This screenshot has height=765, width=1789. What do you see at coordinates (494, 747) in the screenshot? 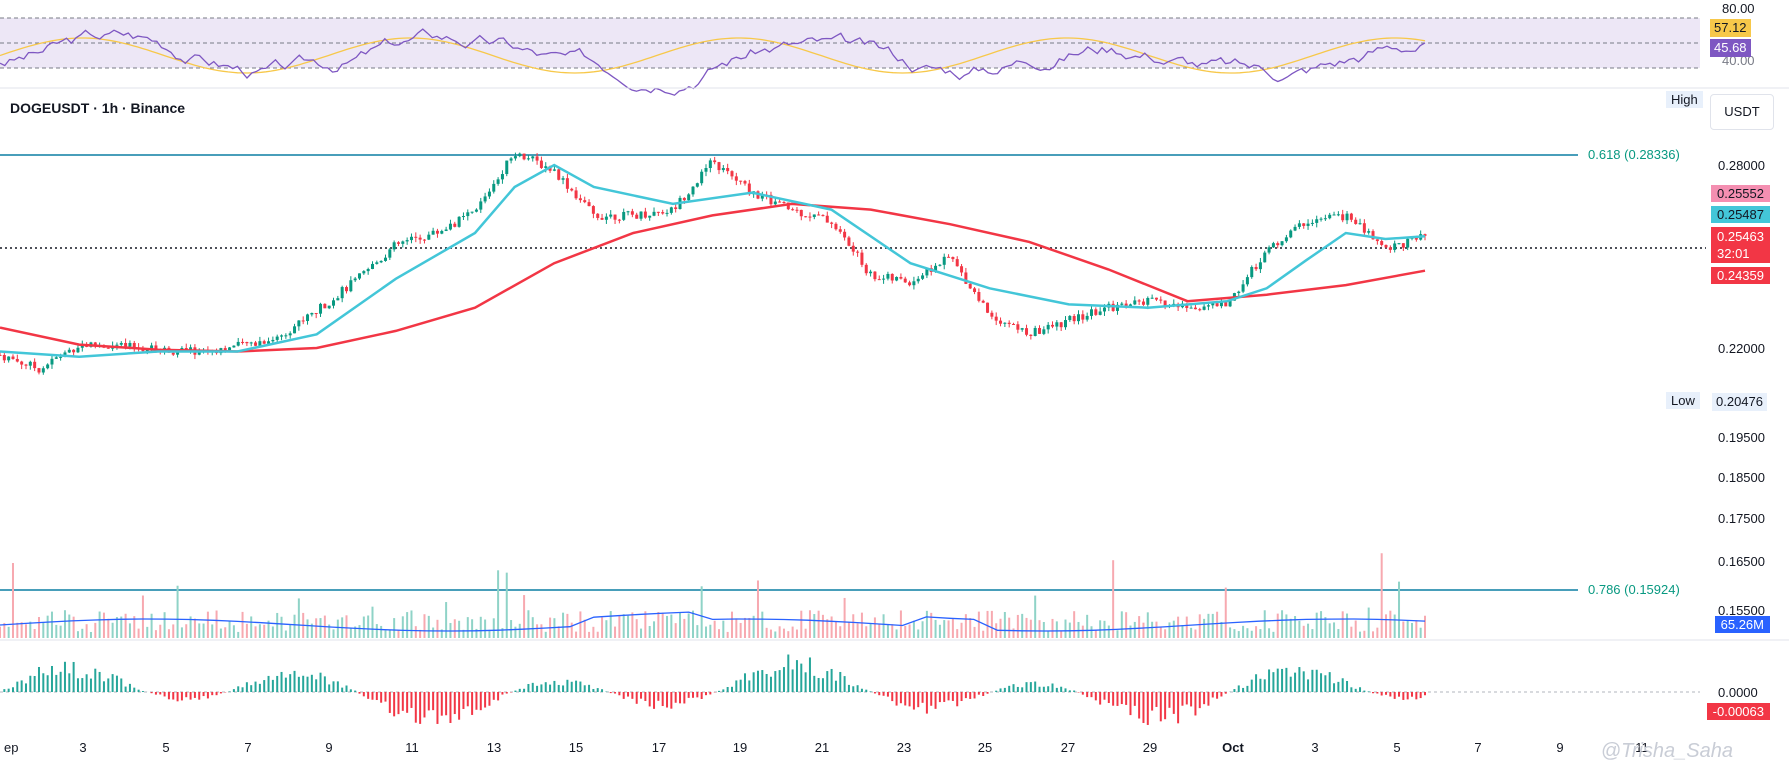
I see `x-tick-label: 13` at bounding box center [494, 747].